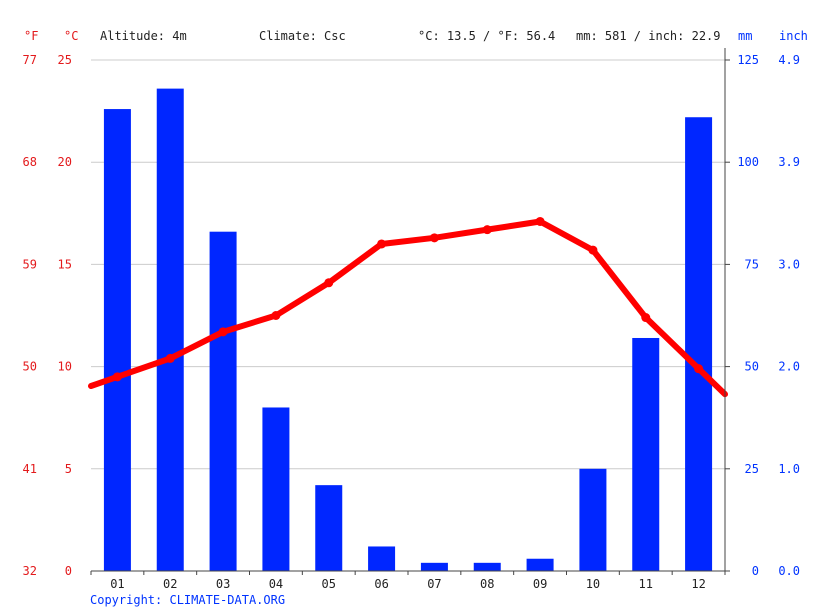 This screenshot has width=815, height=611. What do you see at coordinates (789, 60) in the screenshot?
I see `inch-tick-label: 4.9` at bounding box center [789, 60].